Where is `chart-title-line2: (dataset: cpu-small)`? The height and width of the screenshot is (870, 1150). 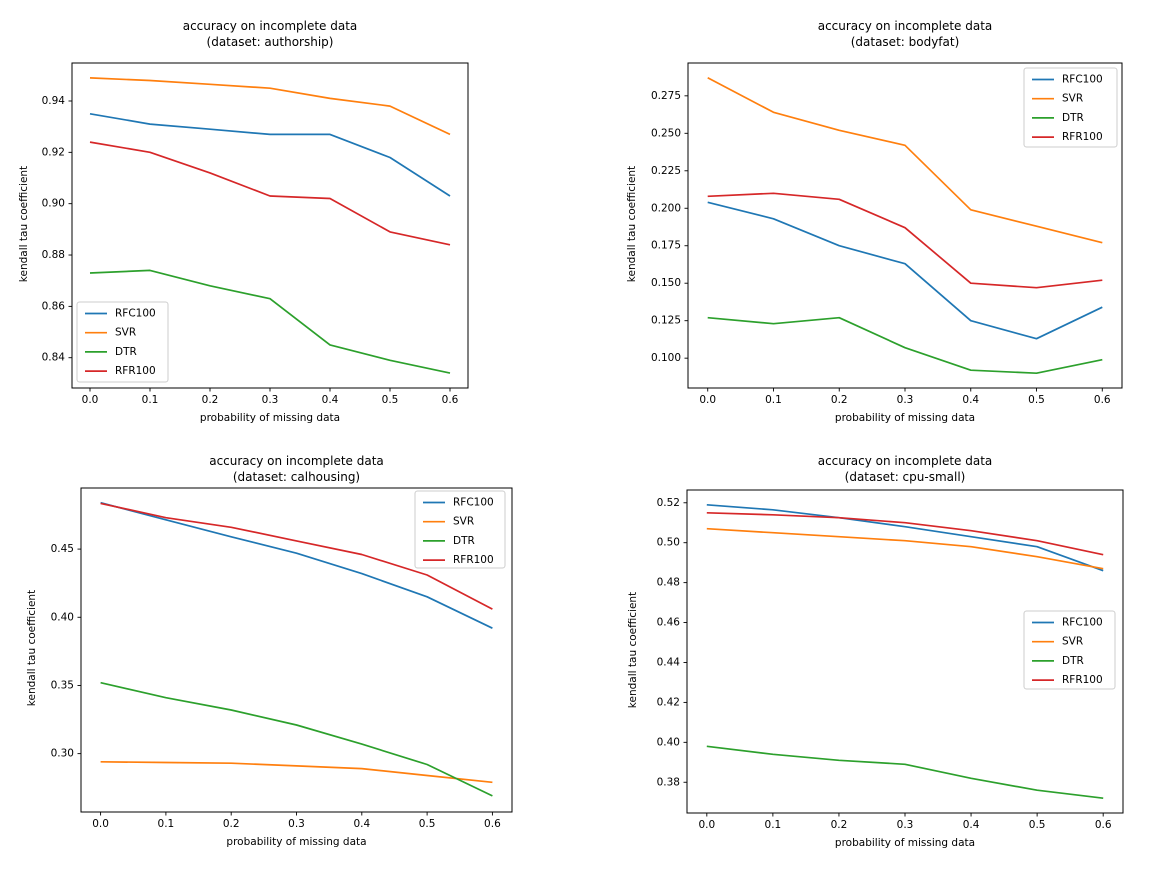
chart-title-line2: (dataset: cpu-small) is located at coordinates (905, 477).